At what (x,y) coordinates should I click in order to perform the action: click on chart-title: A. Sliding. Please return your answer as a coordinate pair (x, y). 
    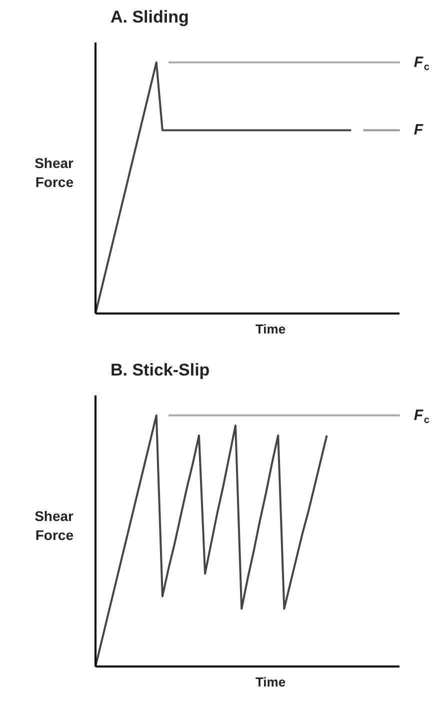
    Looking at the image, I should click on (149, 17).